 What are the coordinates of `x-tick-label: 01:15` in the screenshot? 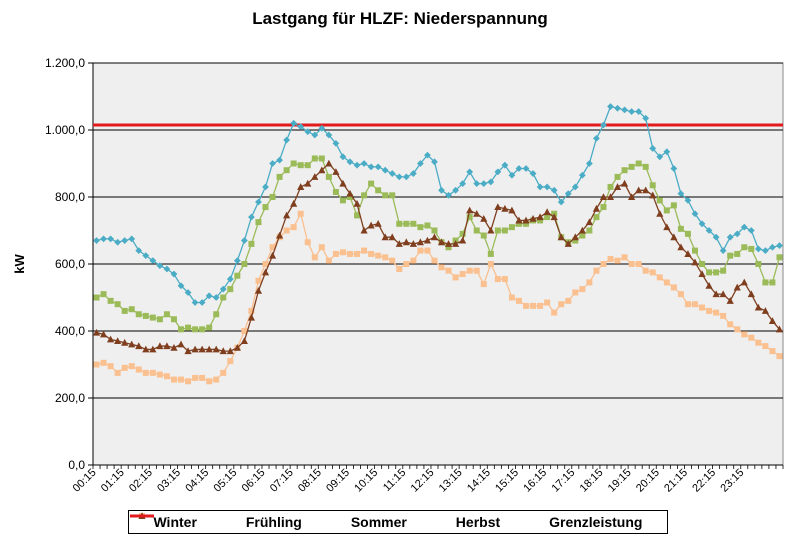 It's located at (113, 481).